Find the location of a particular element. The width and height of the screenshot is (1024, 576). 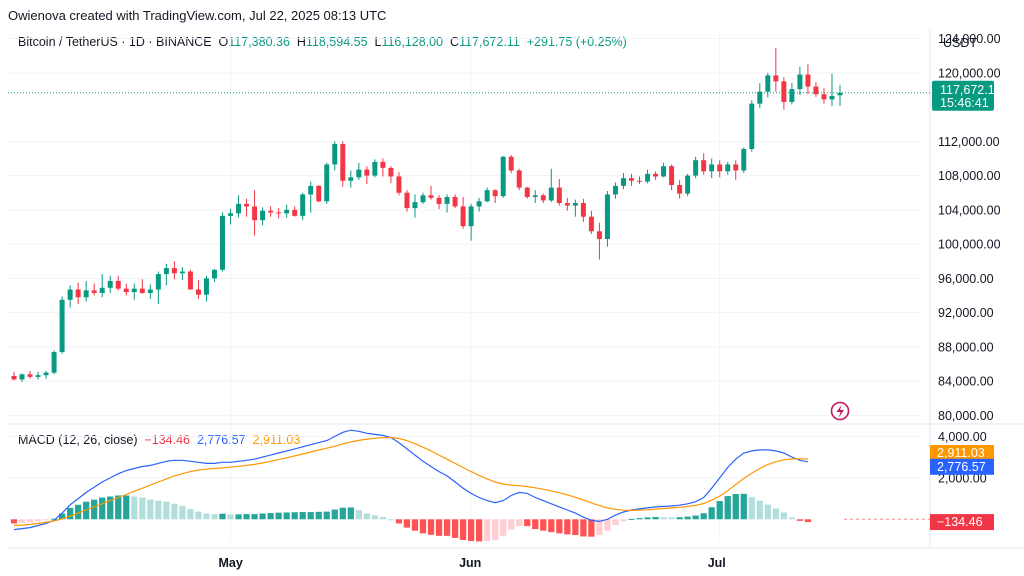

currency-button: USDT is located at coordinates (960, 43).